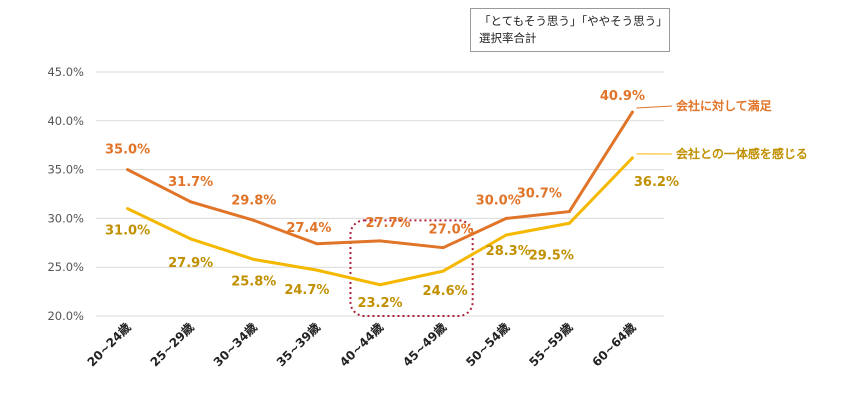 This screenshot has width=846, height=400. What do you see at coordinates (488, 345) in the screenshot?
I see `x-tick-label: 50~54歳` at bounding box center [488, 345].